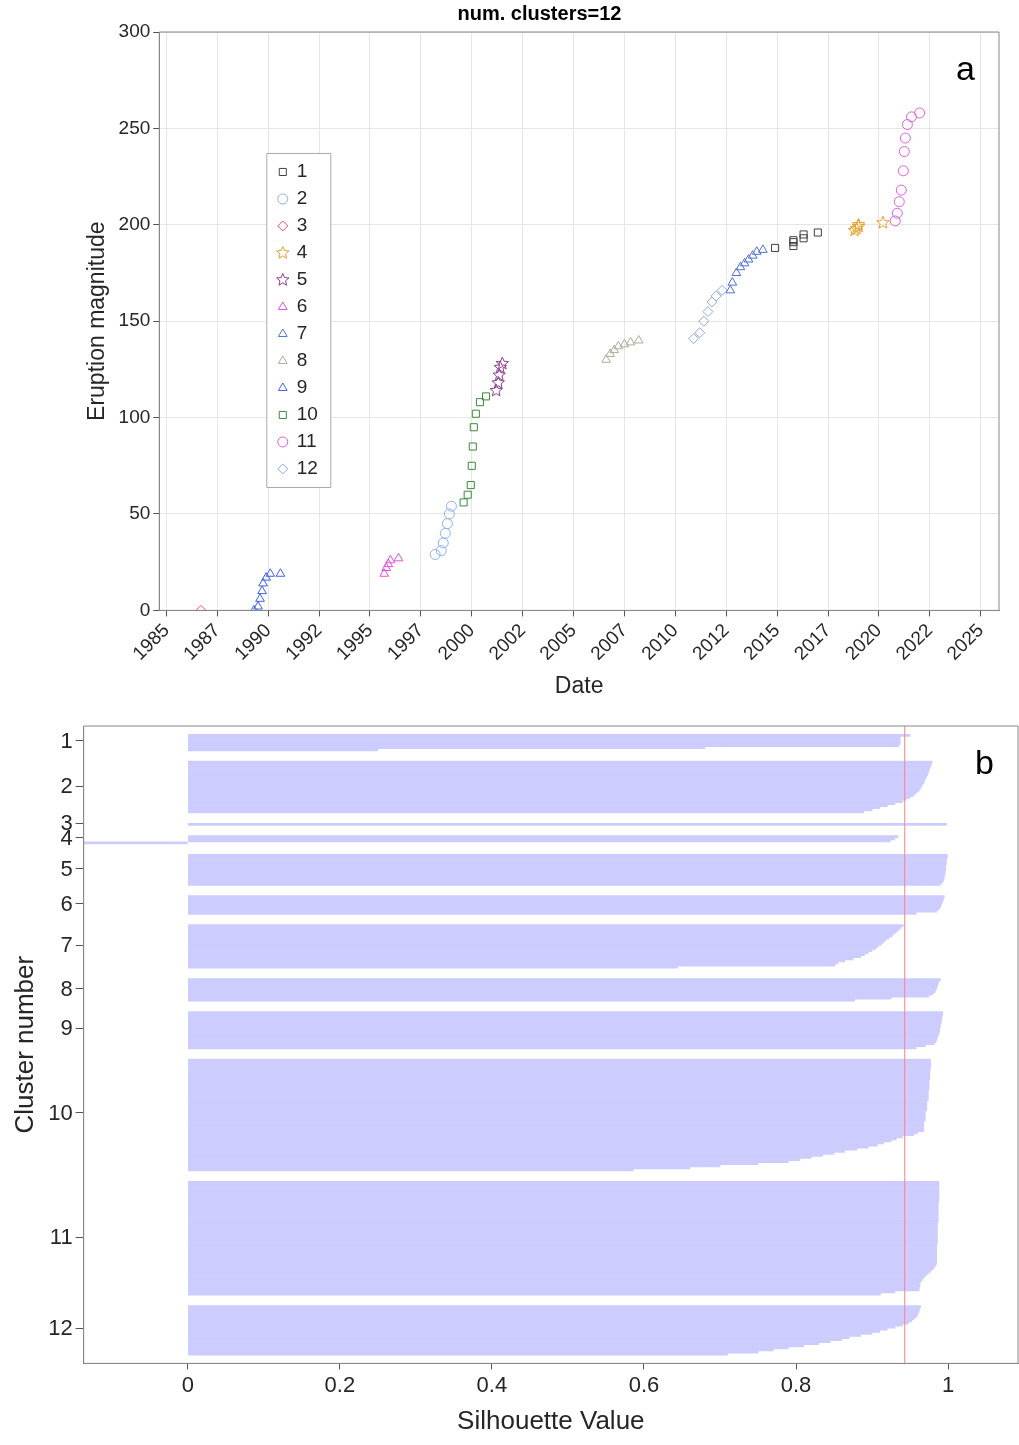 This screenshot has width=1019, height=1445. Describe the element at coordinates (187, 1384) in the screenshot. I see `x-tick-label: 0` at that location.